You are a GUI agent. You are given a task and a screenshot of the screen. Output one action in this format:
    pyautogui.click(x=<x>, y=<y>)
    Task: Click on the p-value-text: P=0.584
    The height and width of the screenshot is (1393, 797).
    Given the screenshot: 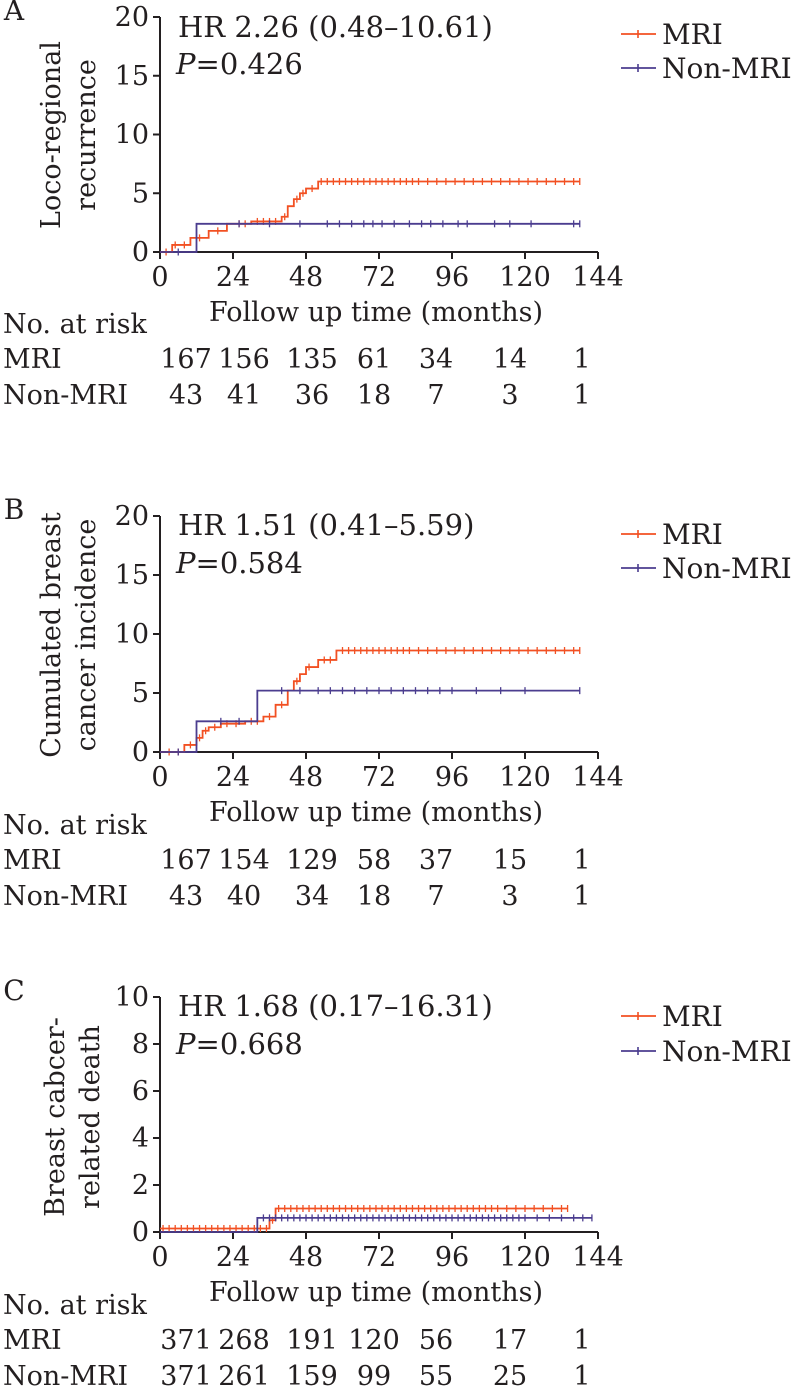 What is the action you would take?
    pyautogui.click(x=239, y=563)
    